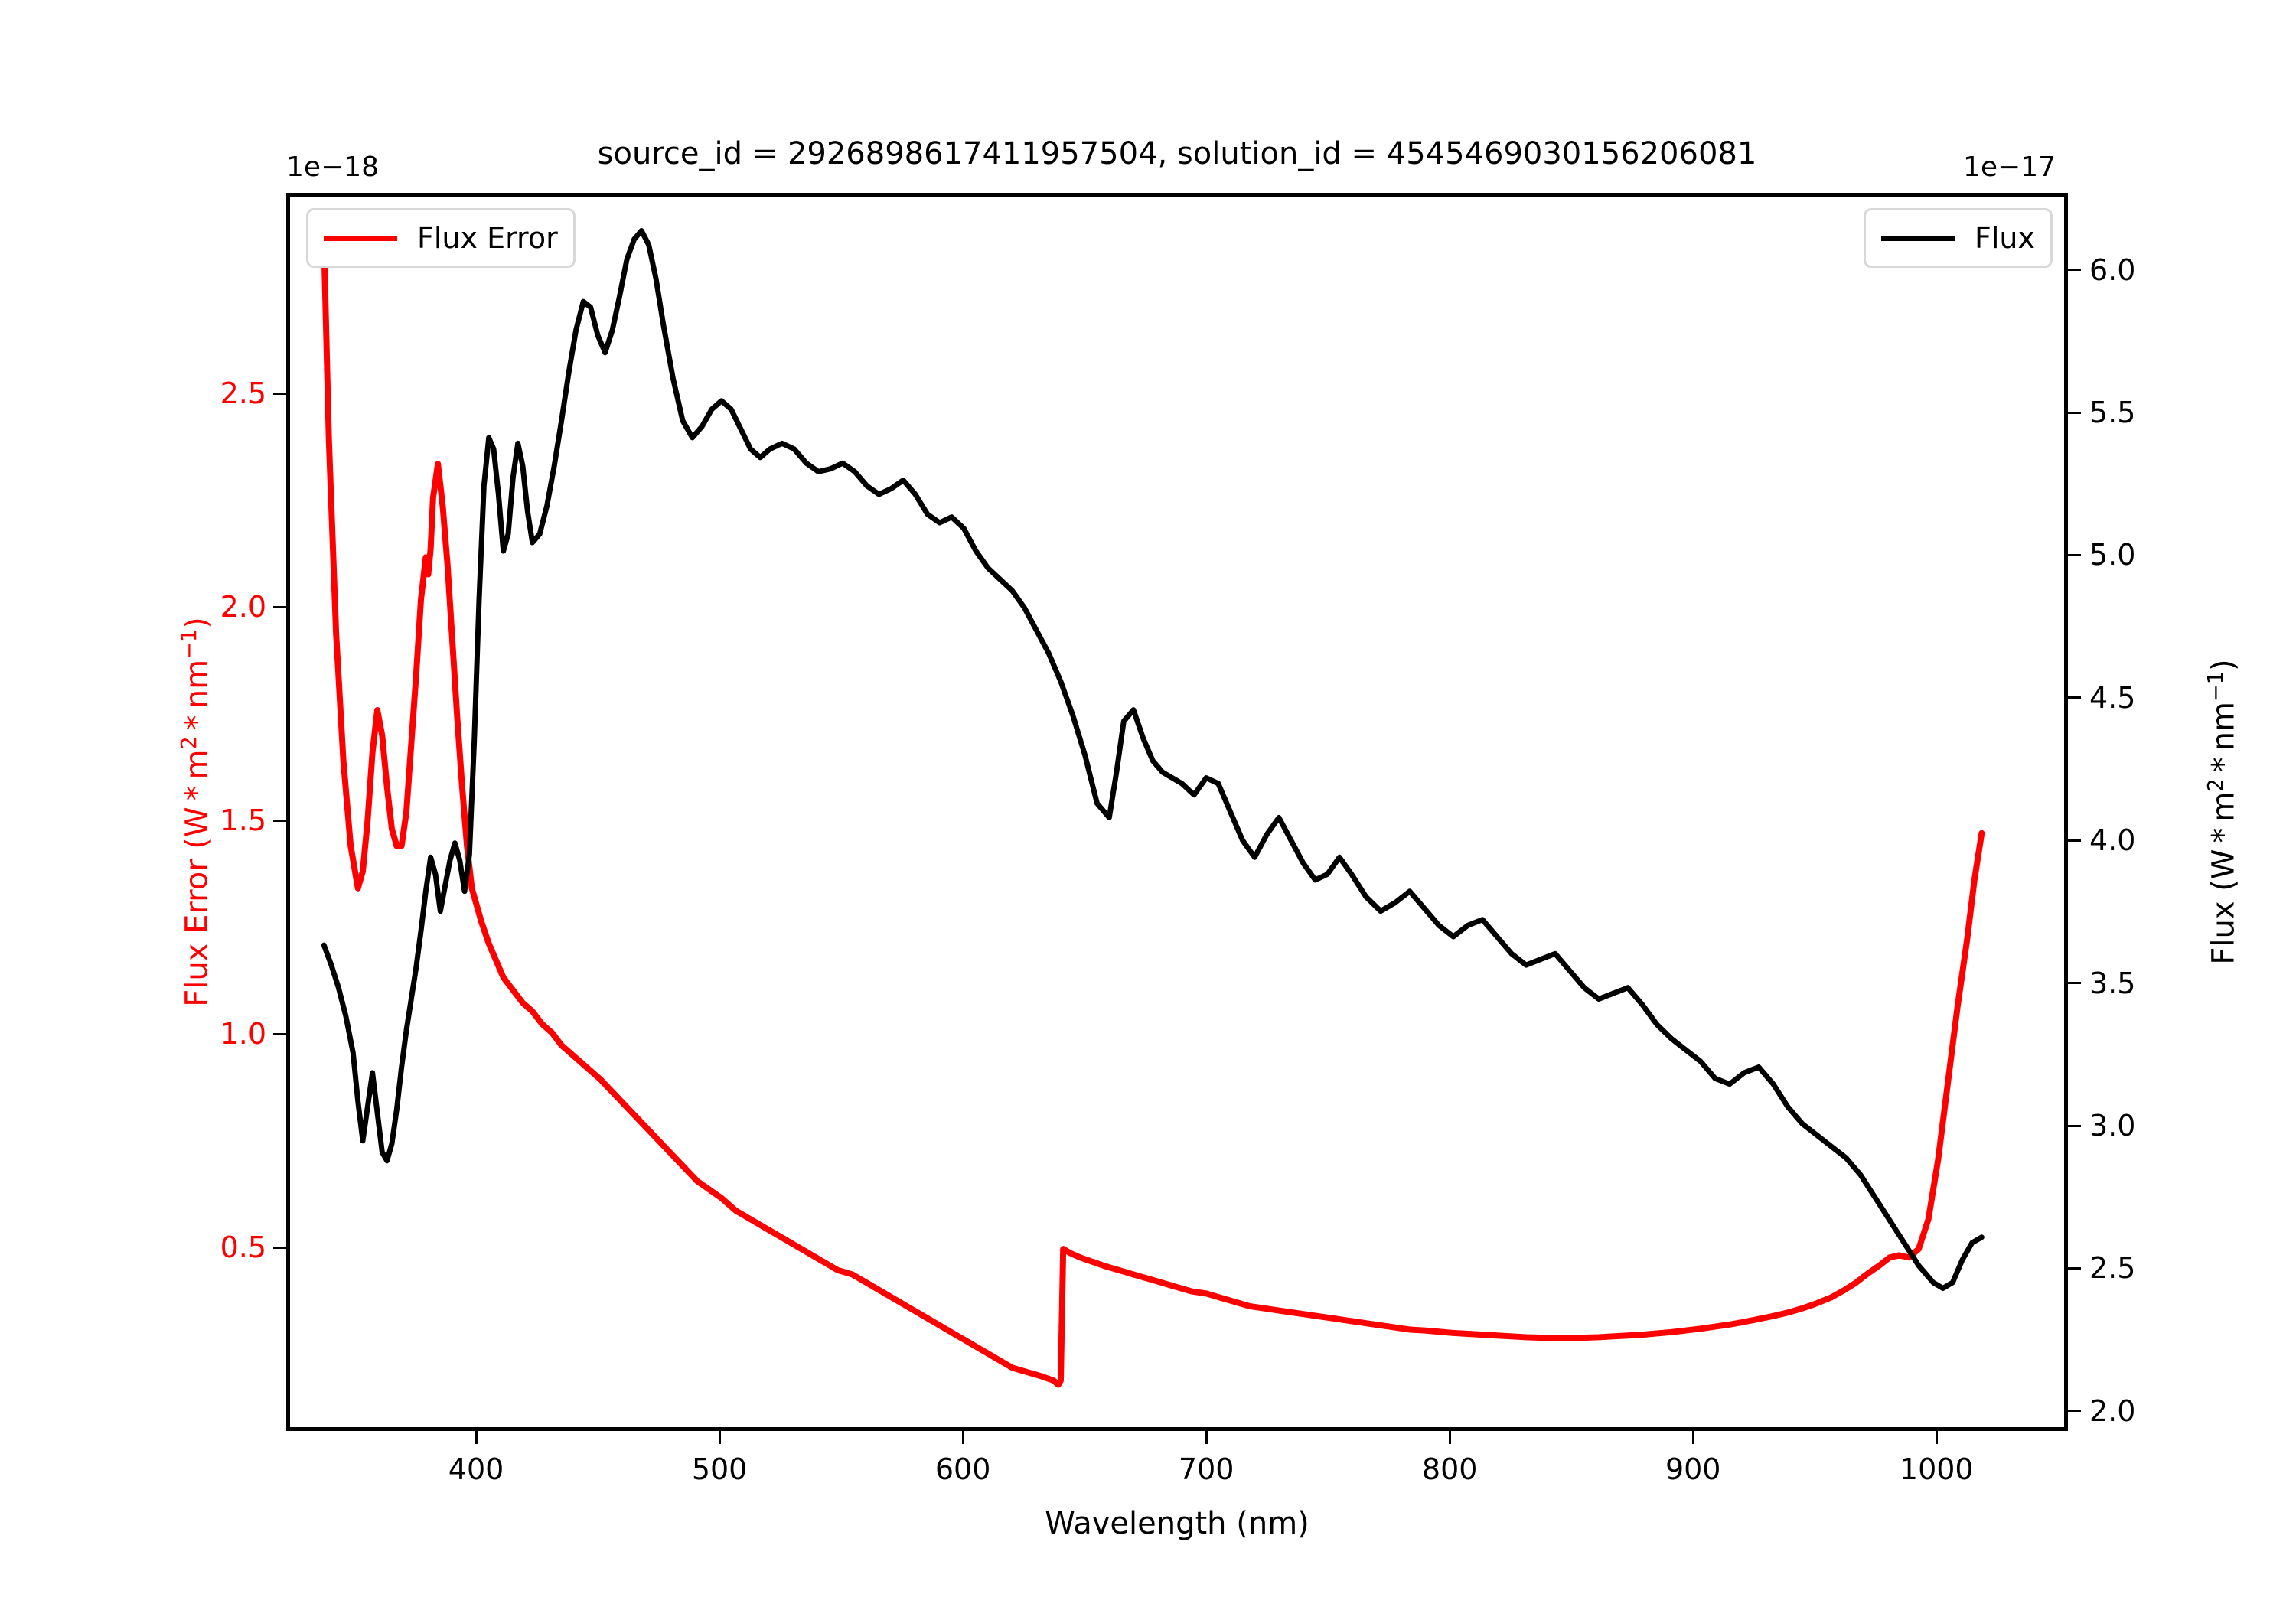  I want to click on legend-line-icon-flux, so click(1918, 238).